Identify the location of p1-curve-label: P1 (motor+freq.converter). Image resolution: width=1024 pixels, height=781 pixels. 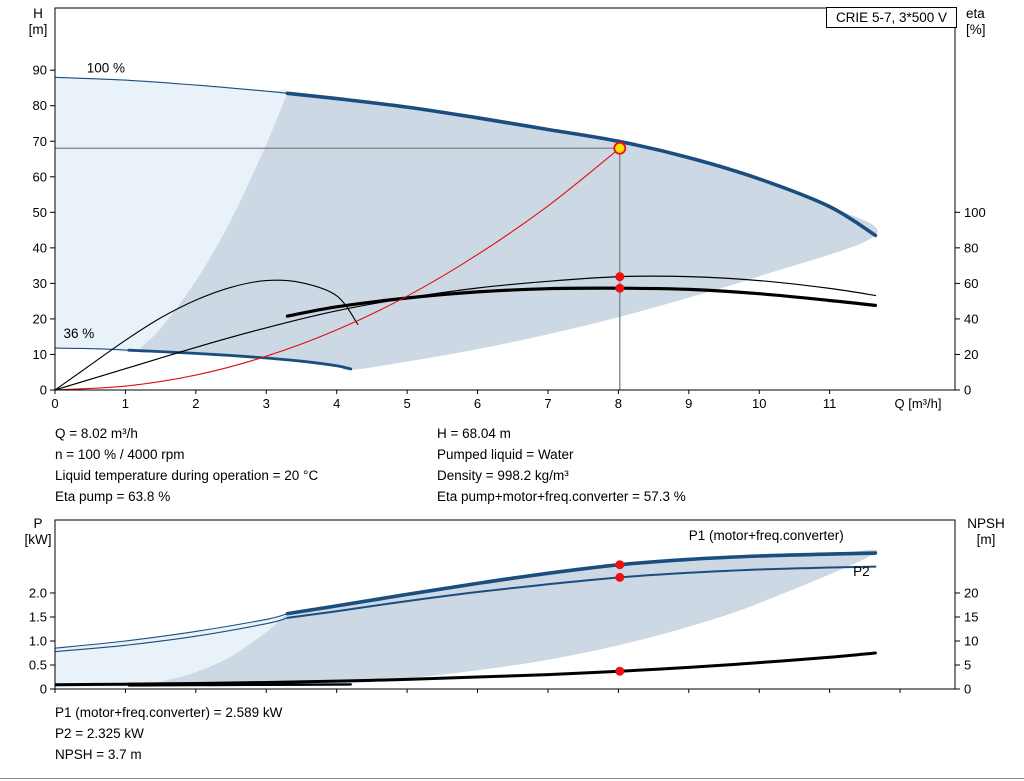
(766, 535).